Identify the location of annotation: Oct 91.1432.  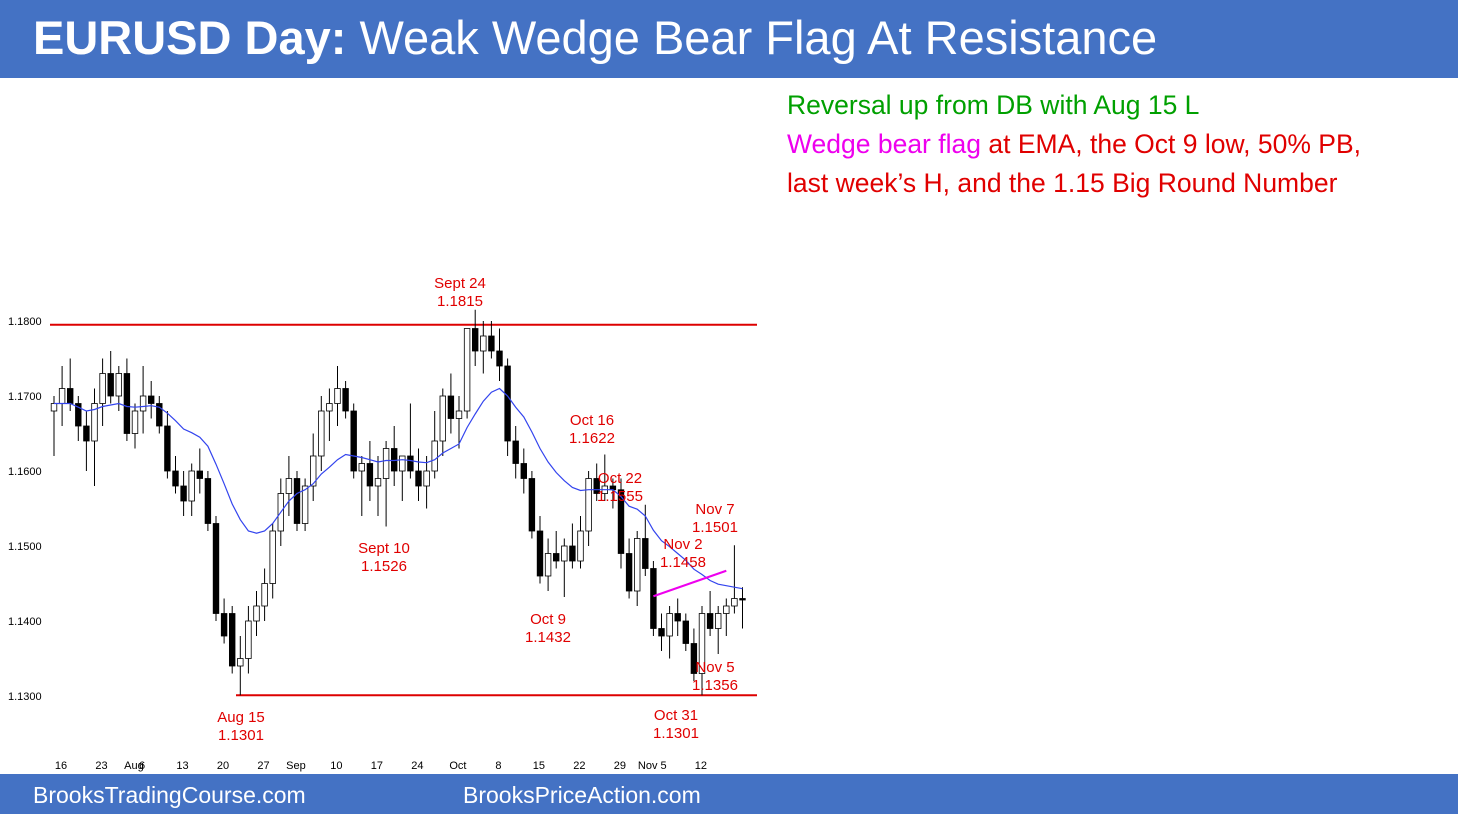
(548, 628).